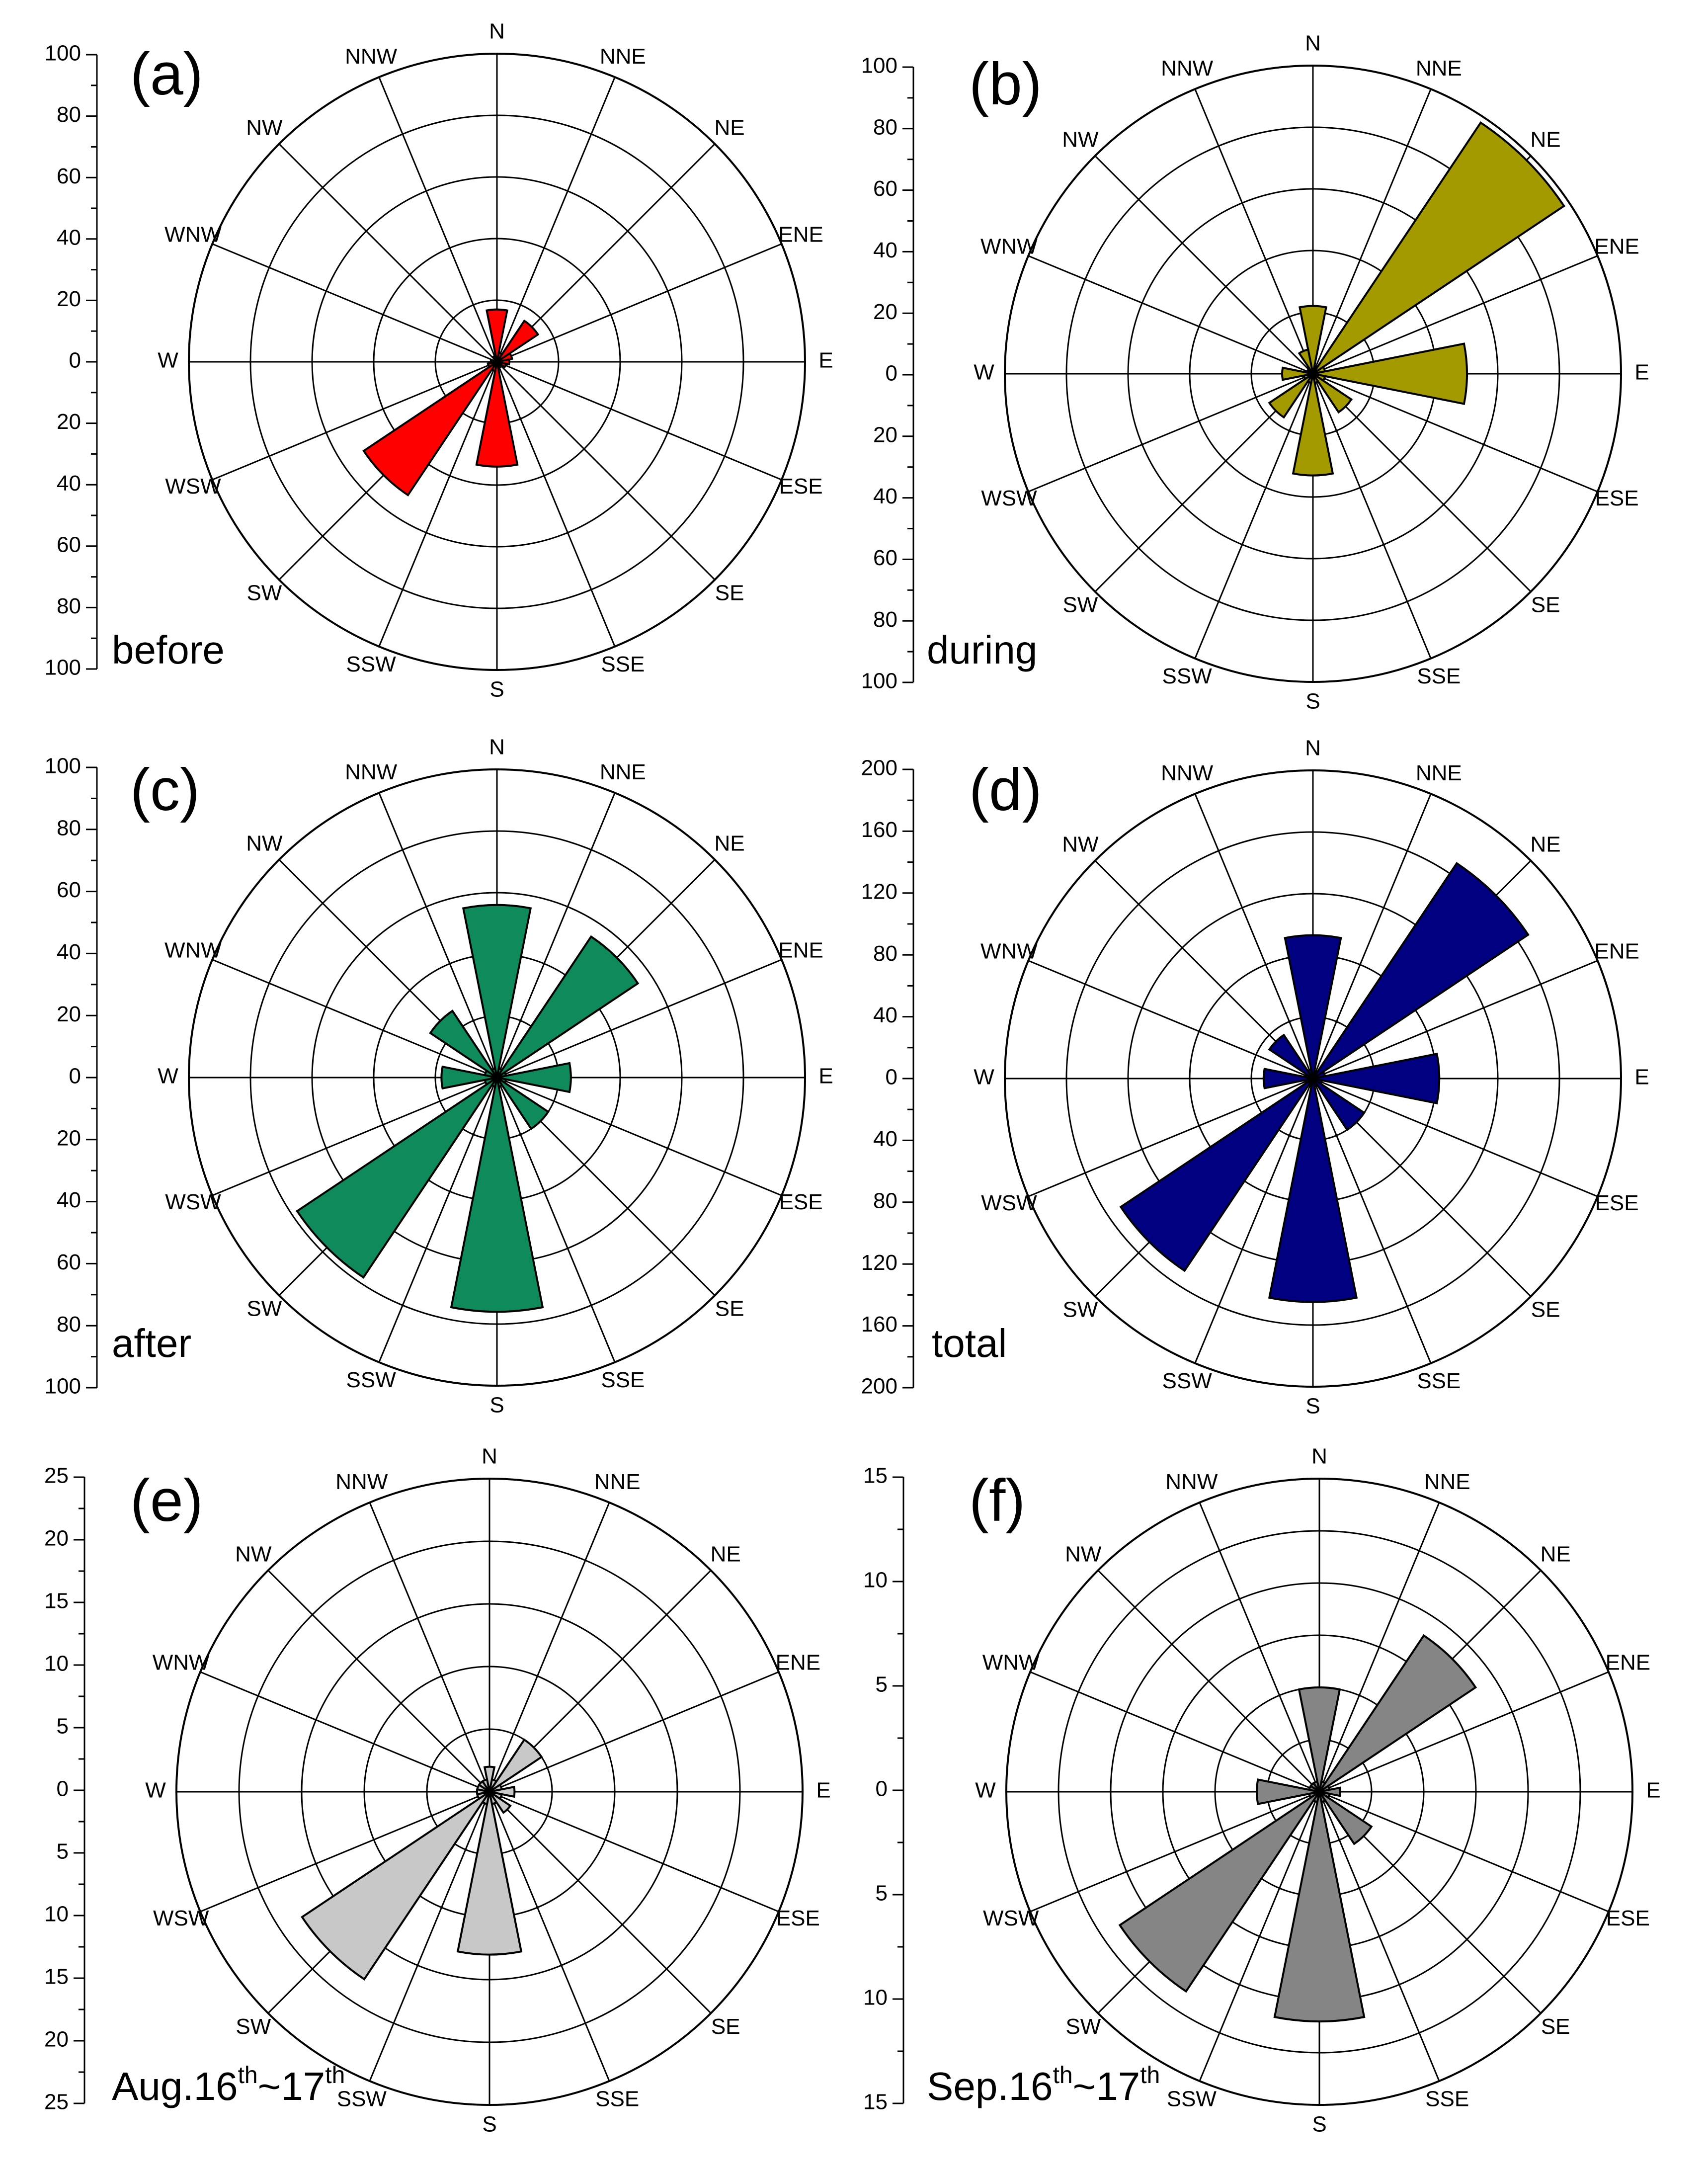 This screenshot has height=2172, width=1708. I want to click on wedge-NW, so click(463, 1044).